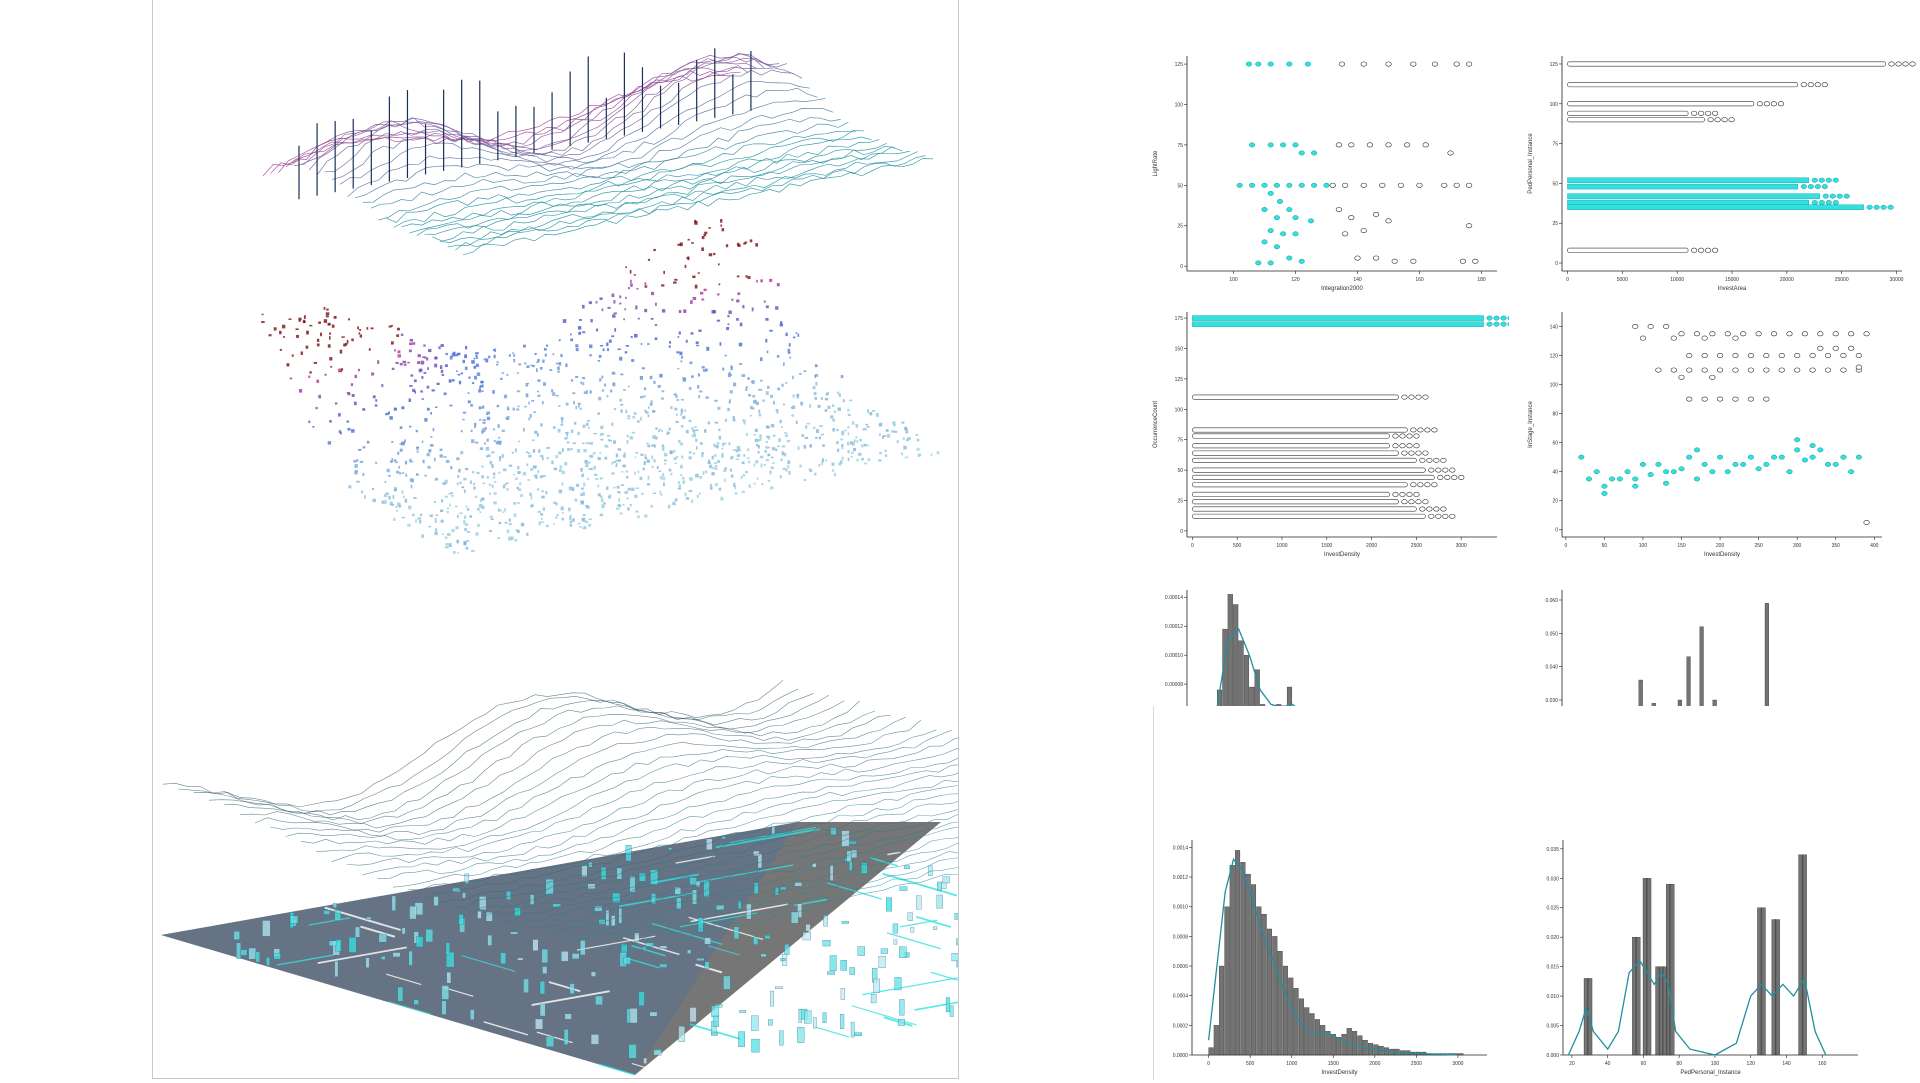  Describe the element at coordinates (1156, 163) in the screenshot. I see `y-axis-label: LightRate` at that location.